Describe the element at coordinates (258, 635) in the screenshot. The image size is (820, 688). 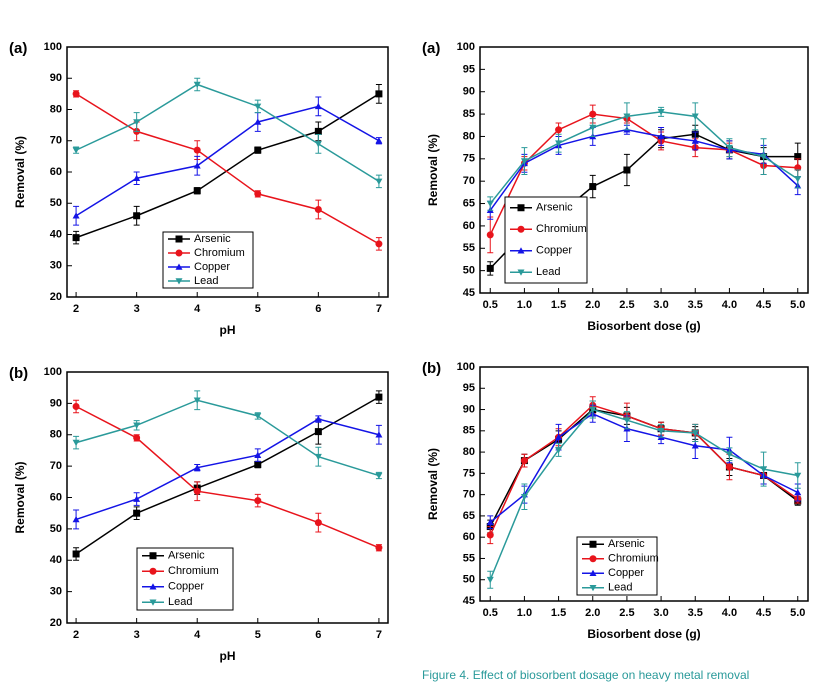
I see `x-tick-label: 5` at that location.